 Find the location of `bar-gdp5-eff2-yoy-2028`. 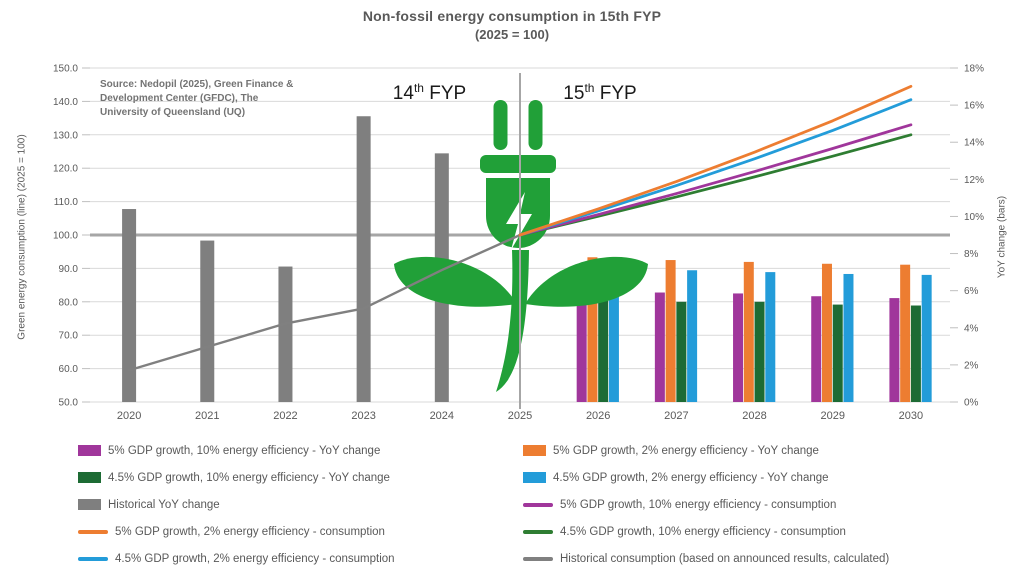

bar-gdp5-eff2-yoy-2028 is located at coordinates (748, 331).